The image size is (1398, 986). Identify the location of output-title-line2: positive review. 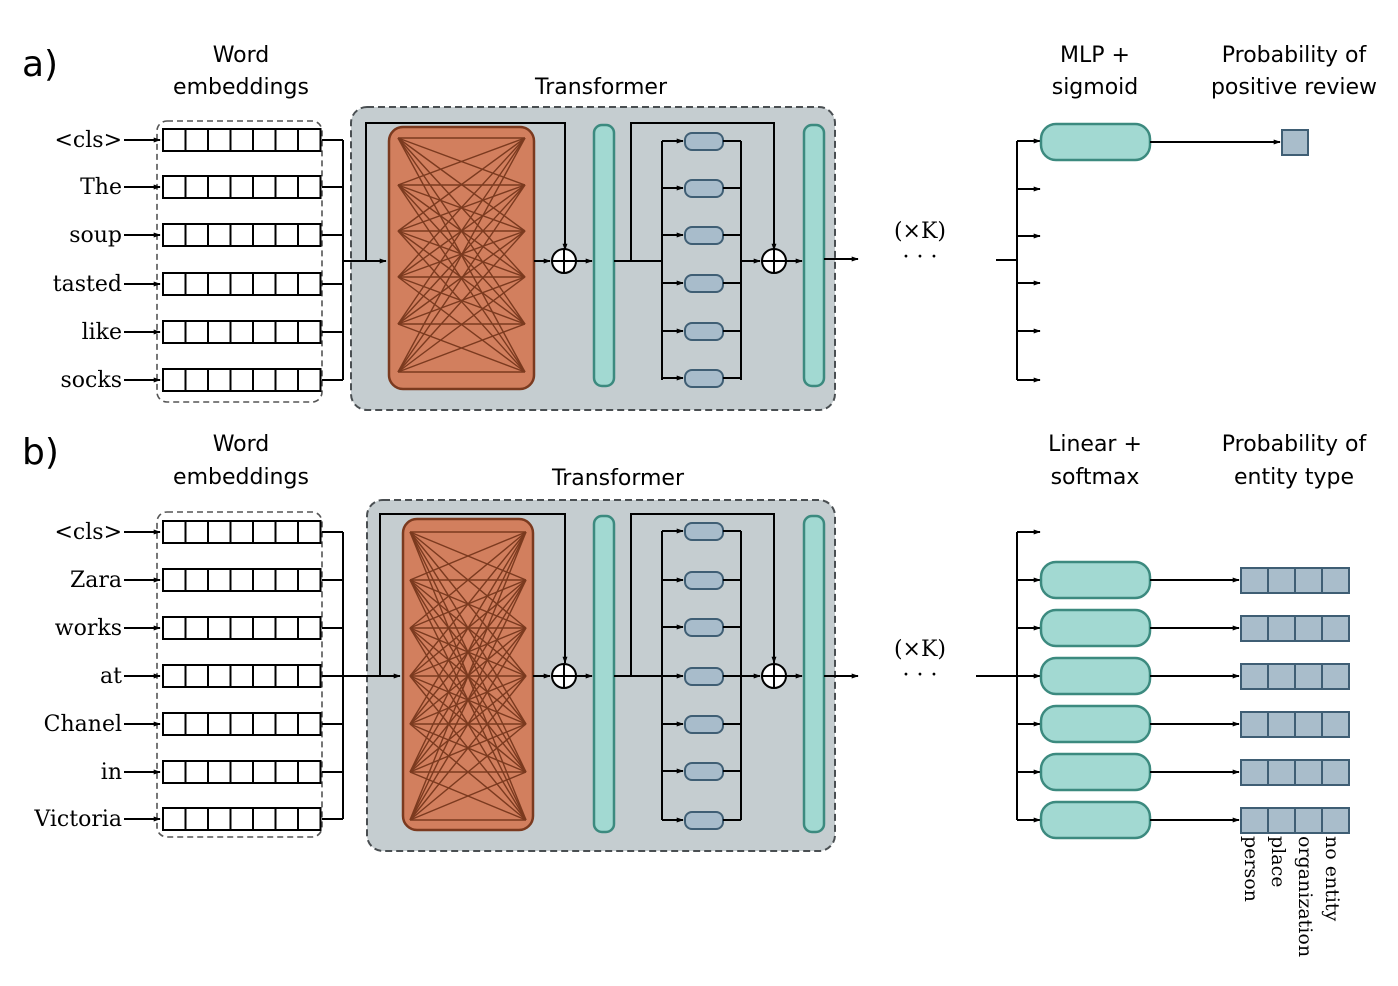
(1294, 87).